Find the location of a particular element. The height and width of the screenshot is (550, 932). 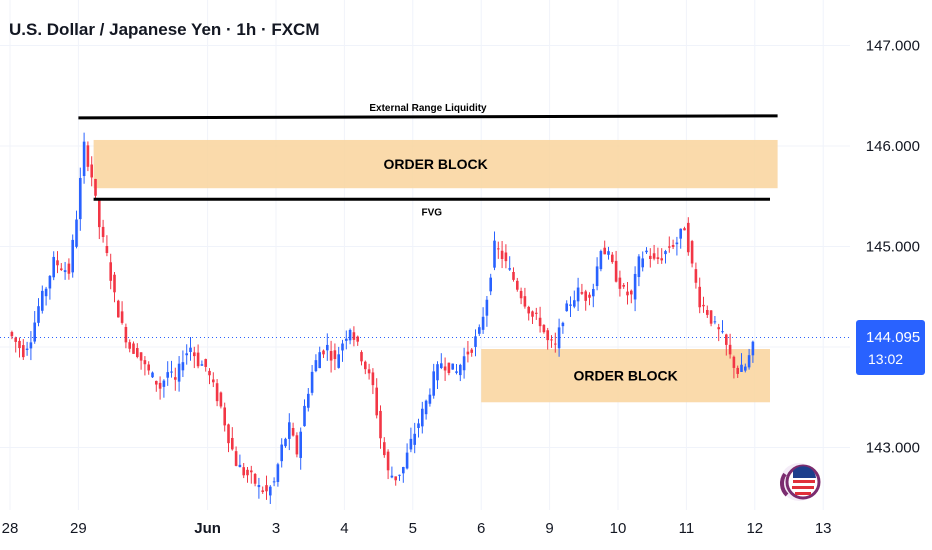

price-tag: 144.095 13:02 is located at coordinates (890, 347).